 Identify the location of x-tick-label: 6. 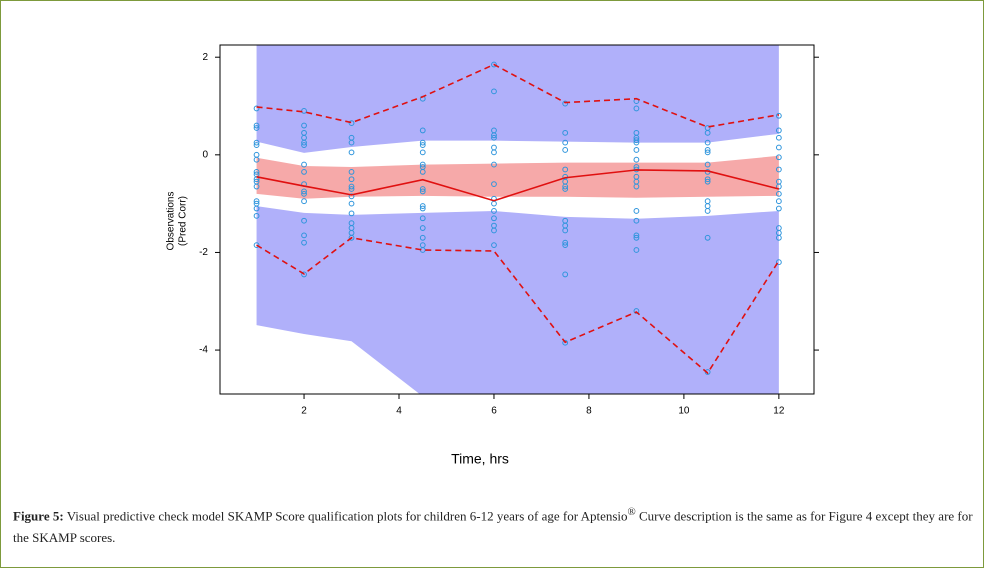
(494, 411).